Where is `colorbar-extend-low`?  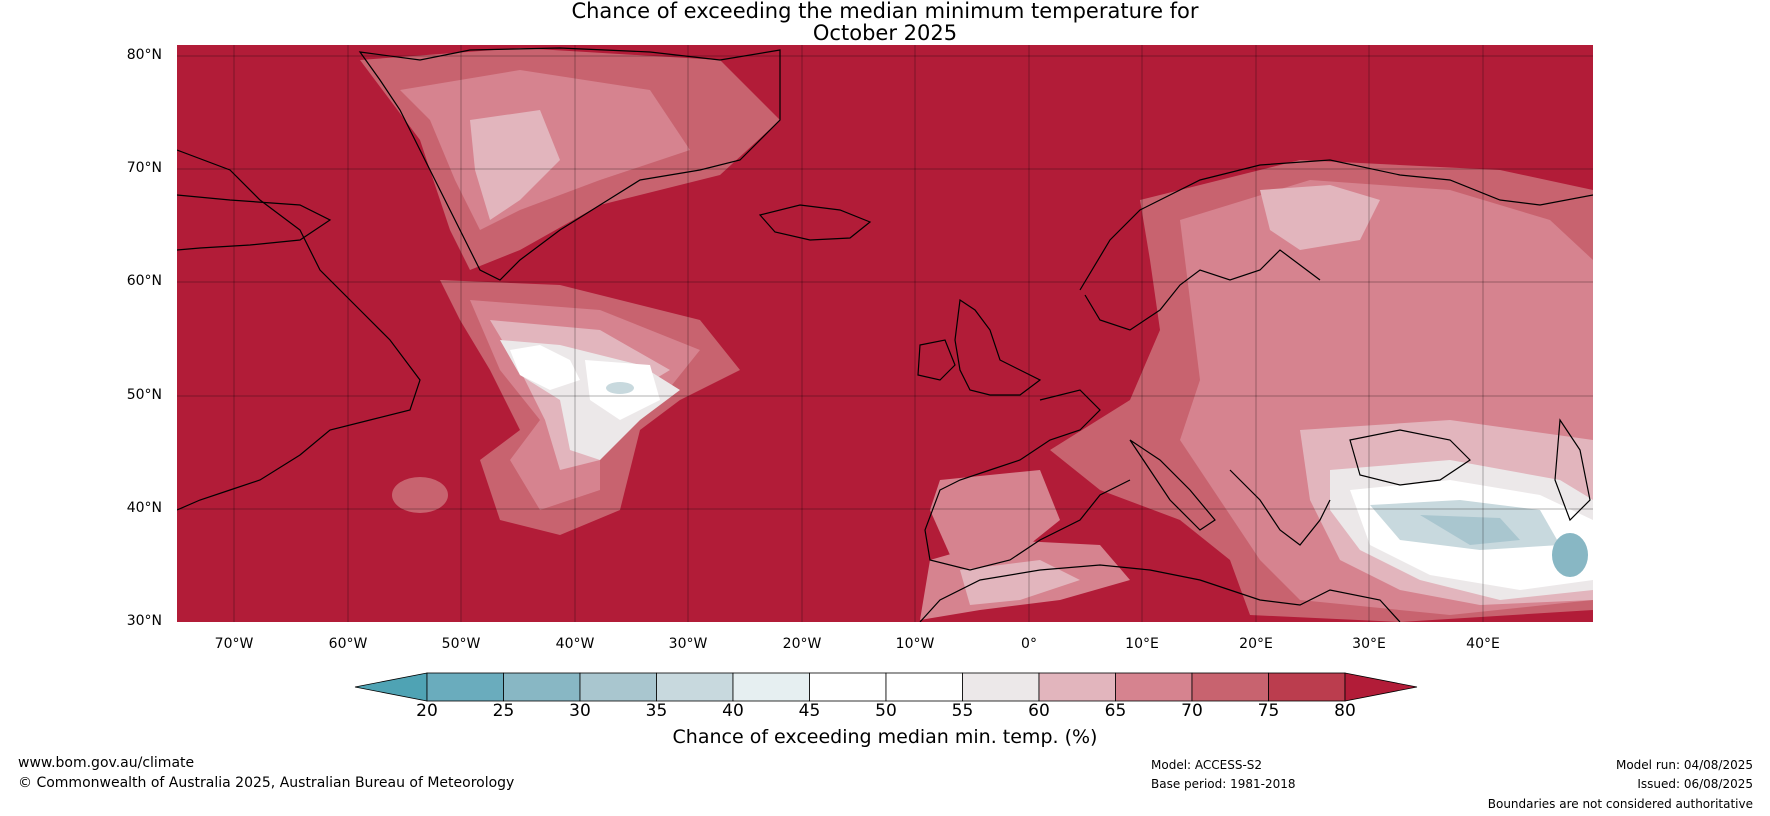
colorbar-extend-low is located at coordinates (391, 687).